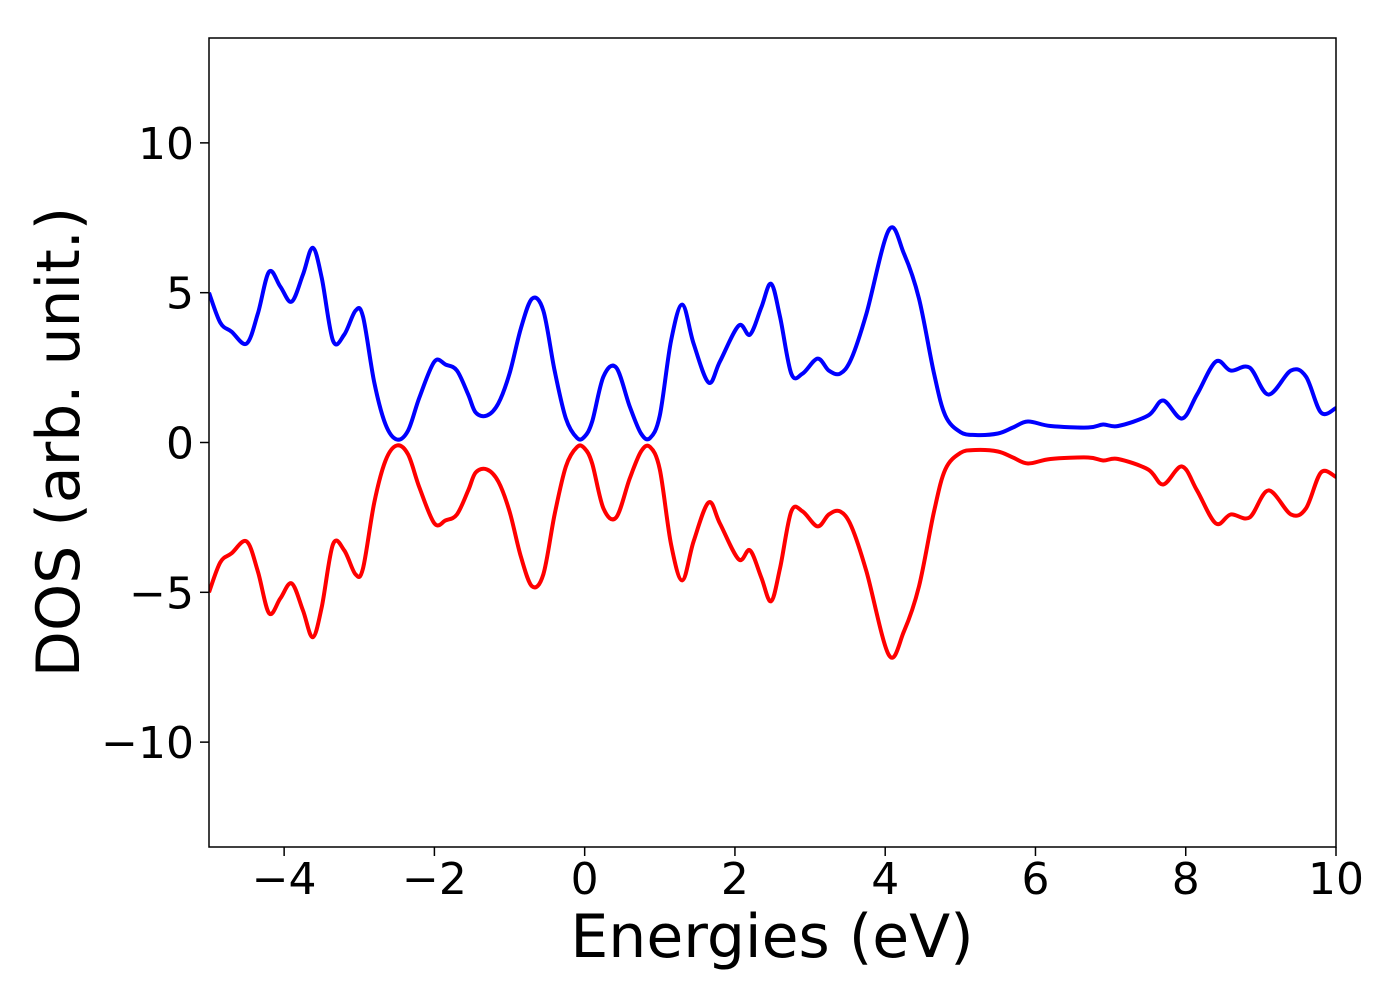 Image resolution: width=1400 pixels, height=1000 pixels. Describe the element at coordinates (434, 879) in the screenshot. I see `x-tick-label: −2` at that location.